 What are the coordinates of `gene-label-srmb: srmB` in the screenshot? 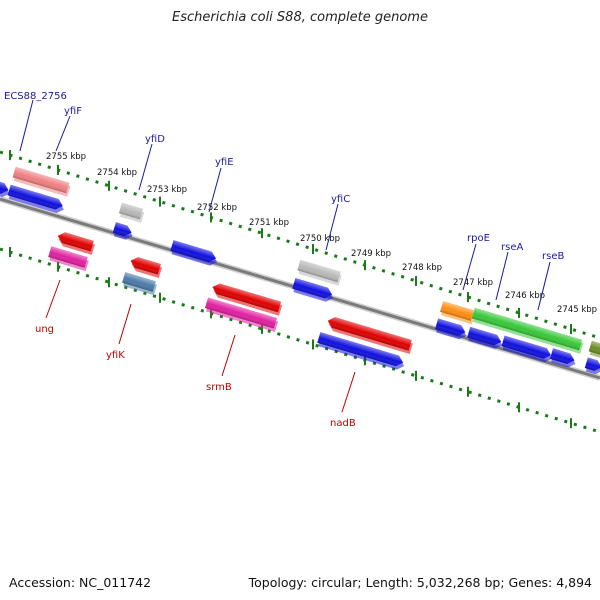 It's located at (219, 387).